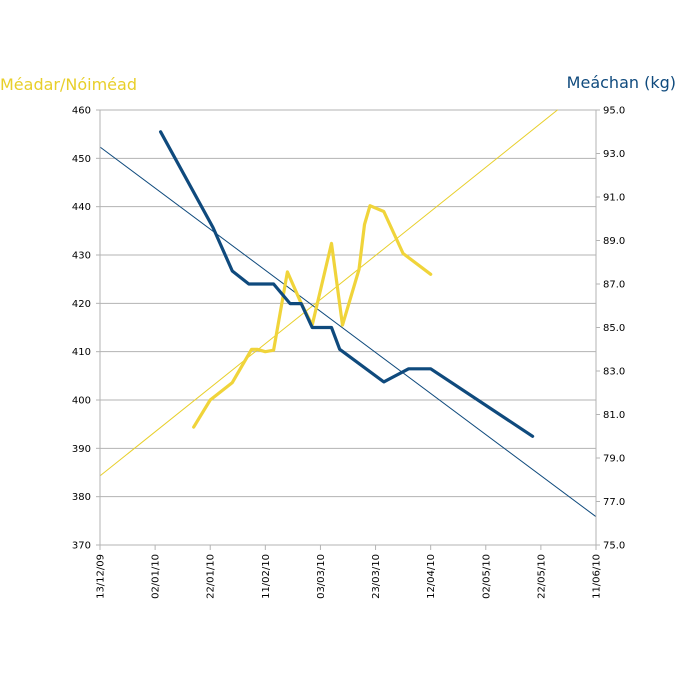 This screenshot has height=700, width=700. What do you see at coordinates (614, 198) in the screenshot?
I see `right-tick-label: 91.0` at bounding box center [614, 198].